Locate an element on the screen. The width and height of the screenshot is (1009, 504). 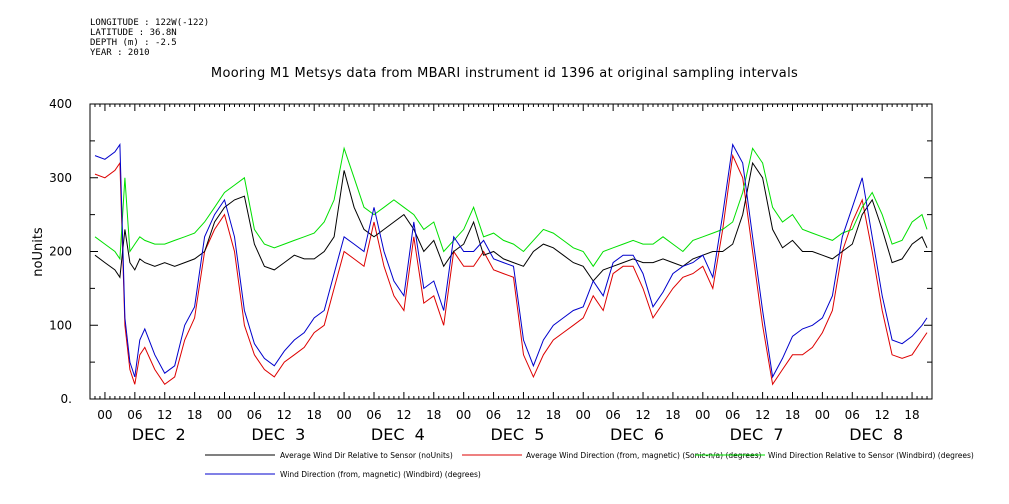
y-tick-label: 300 is located at coordinates (60, 178).